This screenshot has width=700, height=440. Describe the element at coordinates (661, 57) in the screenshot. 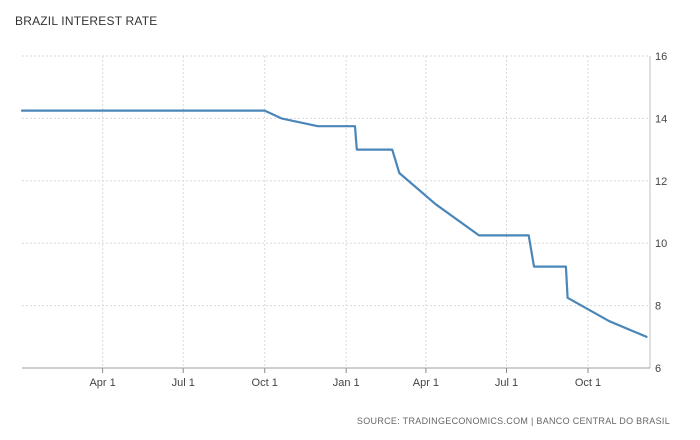

I see `y-tick-label: 16` at that location.